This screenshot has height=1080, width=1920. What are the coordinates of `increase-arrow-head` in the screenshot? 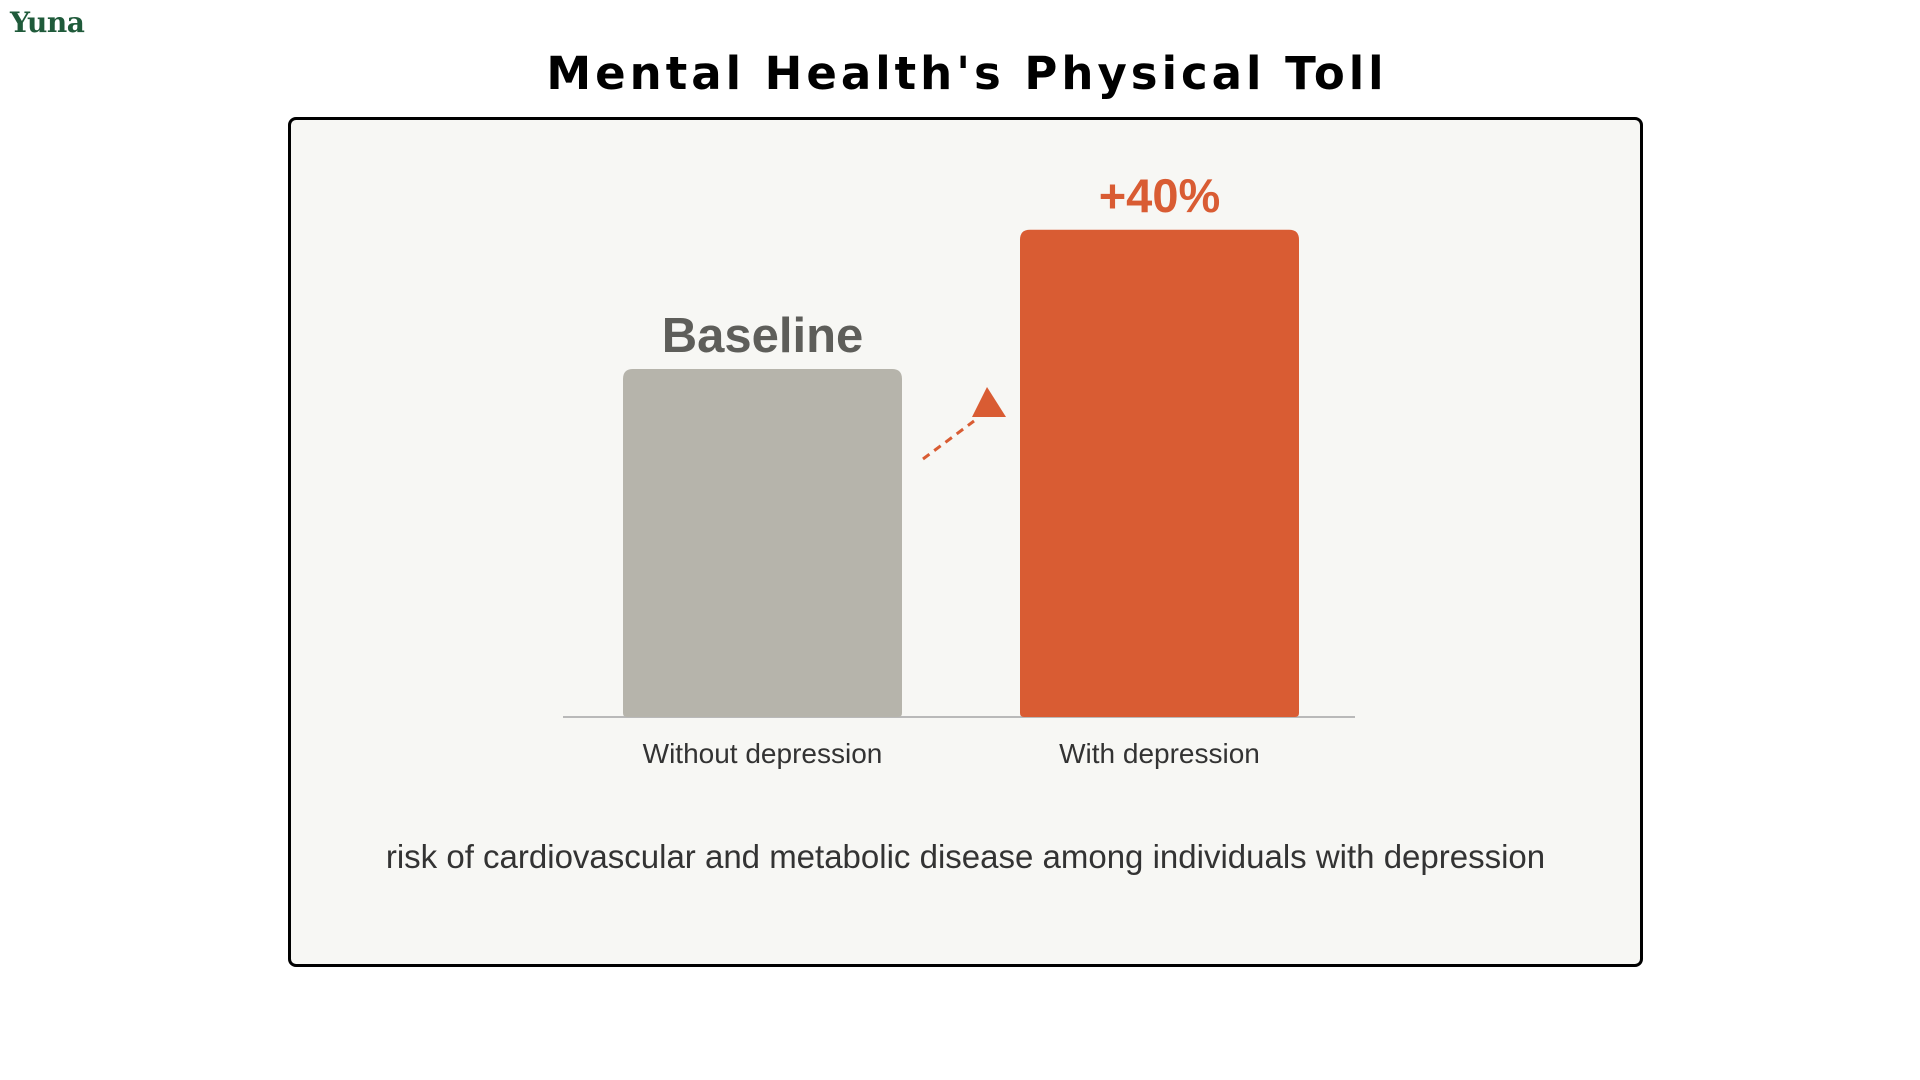 It's located at (989, 402).